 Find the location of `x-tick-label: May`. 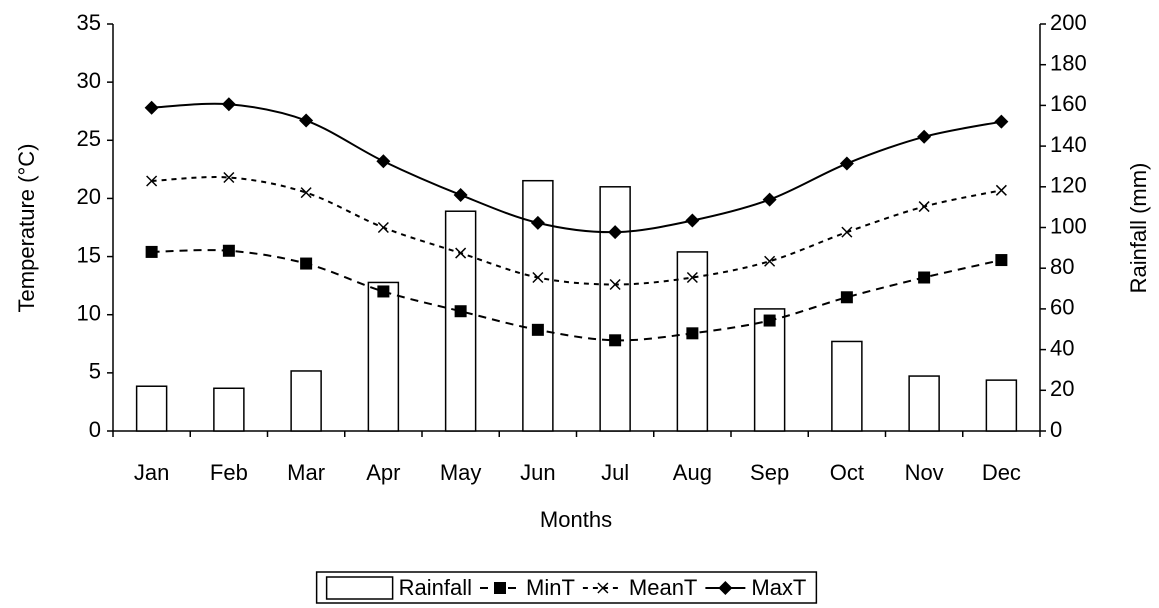

x-tick-label: May is located at coordinates (461, 472).